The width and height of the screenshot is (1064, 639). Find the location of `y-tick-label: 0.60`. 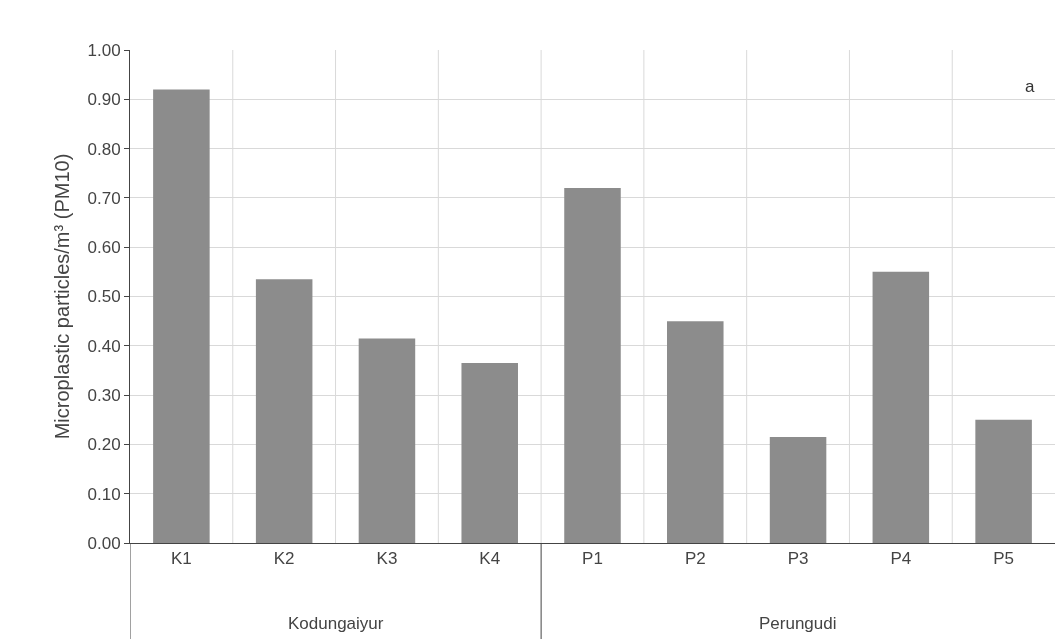

y-tick-label: 0.60 is located at coordinates (104, 248).